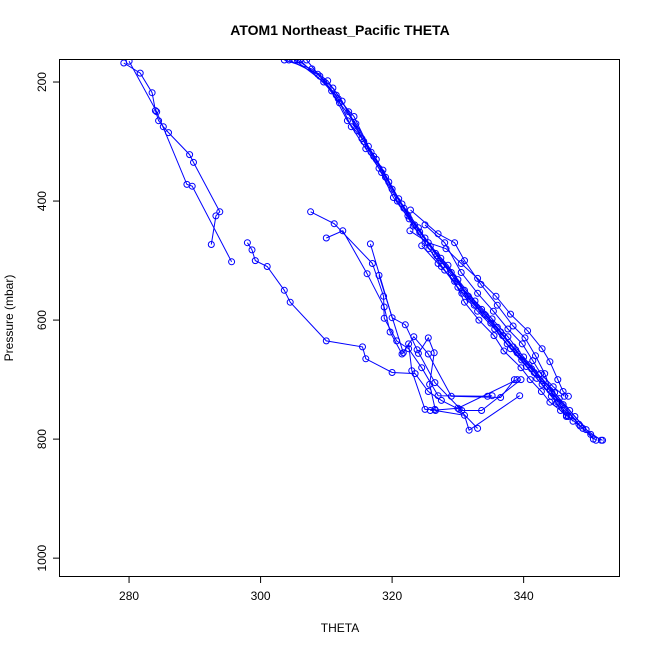 The height and width of the screenshot is (650, 650). I want to click on y-tick-label: 1000, so click(42, 557).